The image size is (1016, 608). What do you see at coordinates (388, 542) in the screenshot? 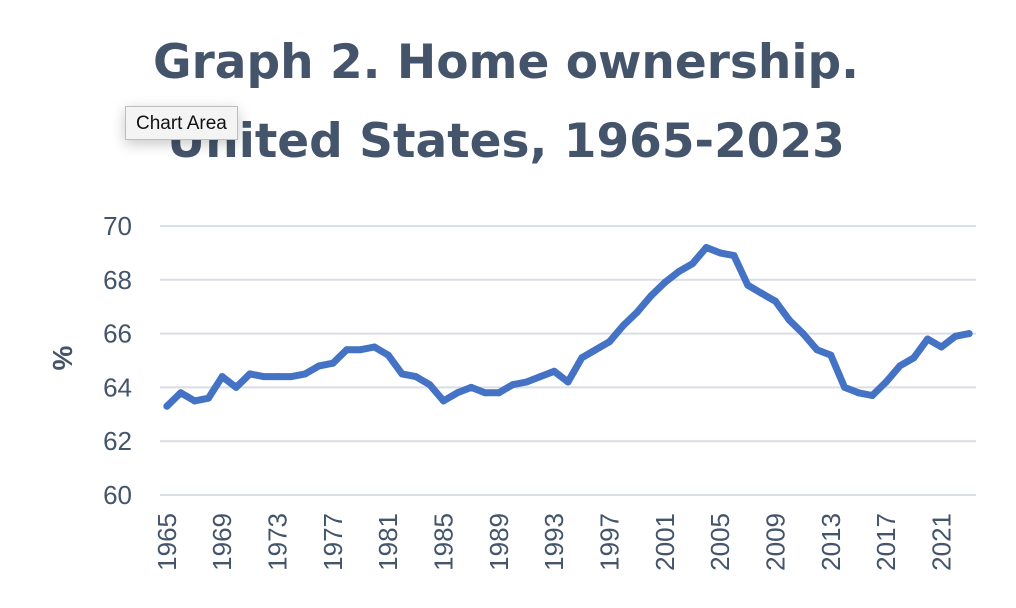
I see `x-tick-label: 1981` at bounding box center [388, 542].